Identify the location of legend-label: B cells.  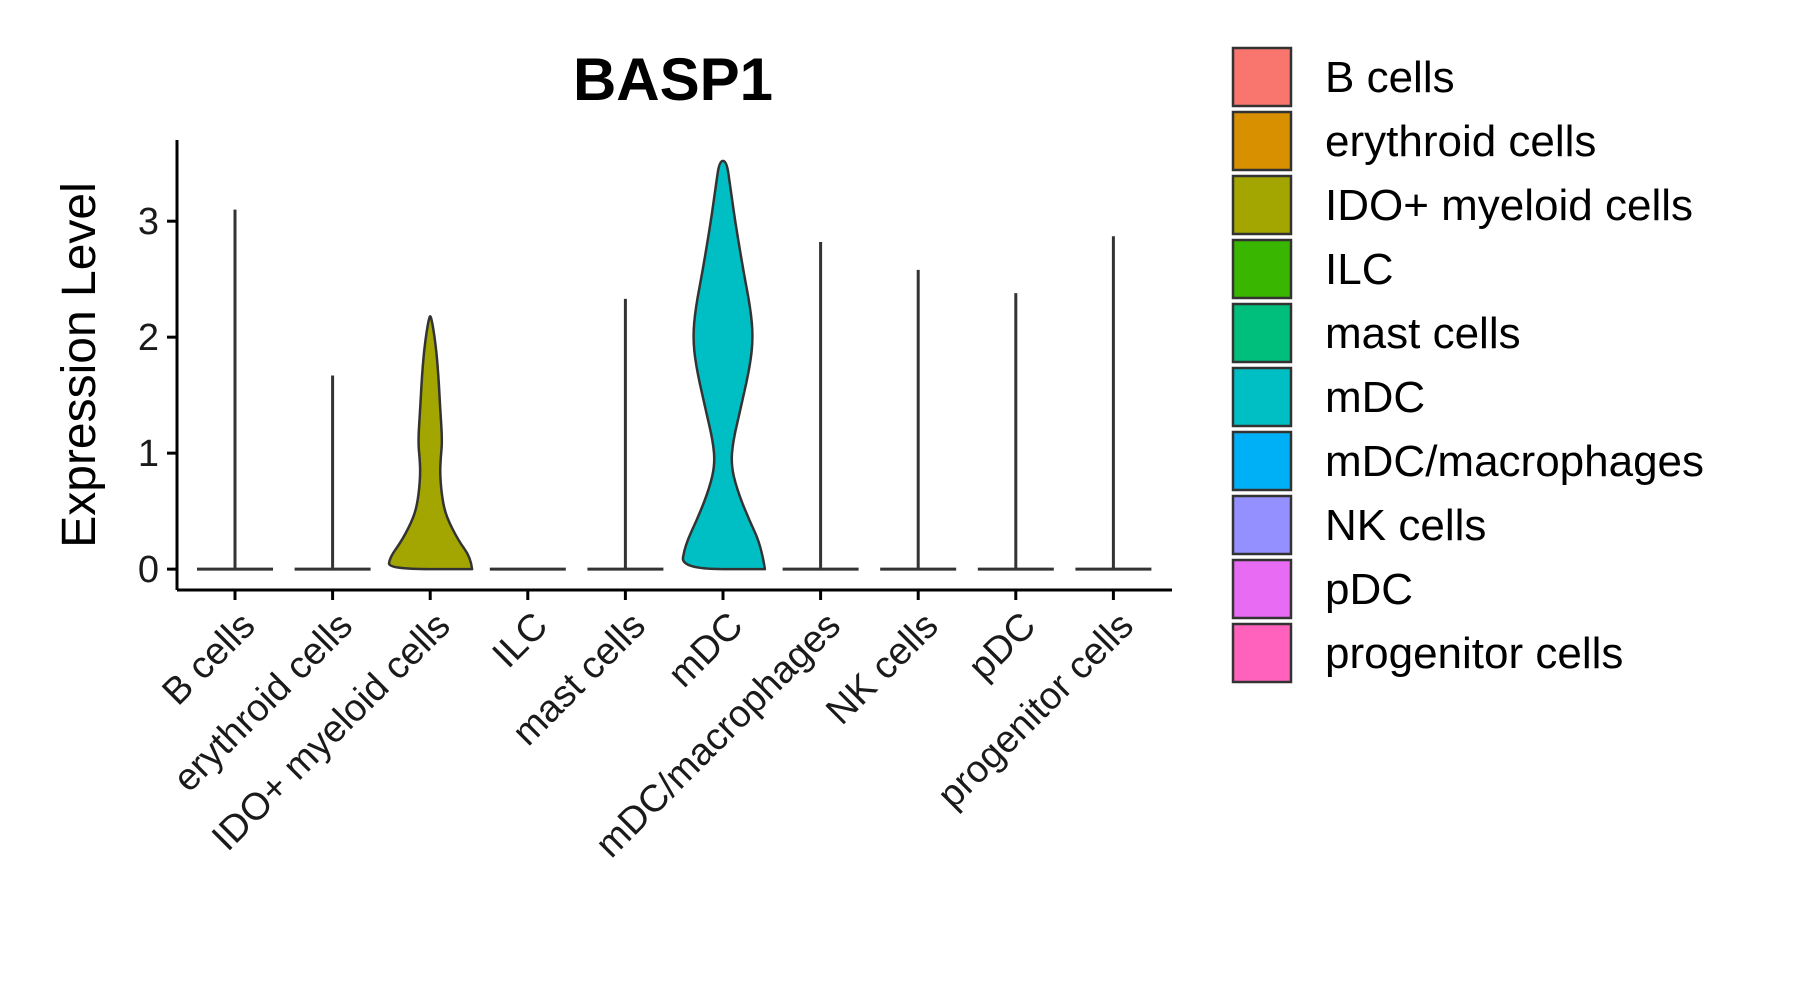
(1390, 77).